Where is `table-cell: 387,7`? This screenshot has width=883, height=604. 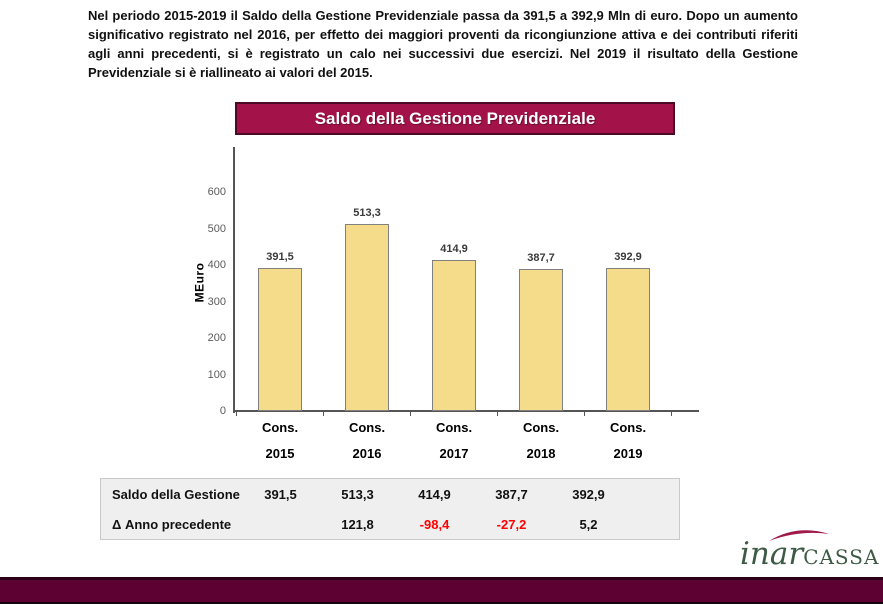
table-cell: 387,7 is located at coordinates (511, 494).